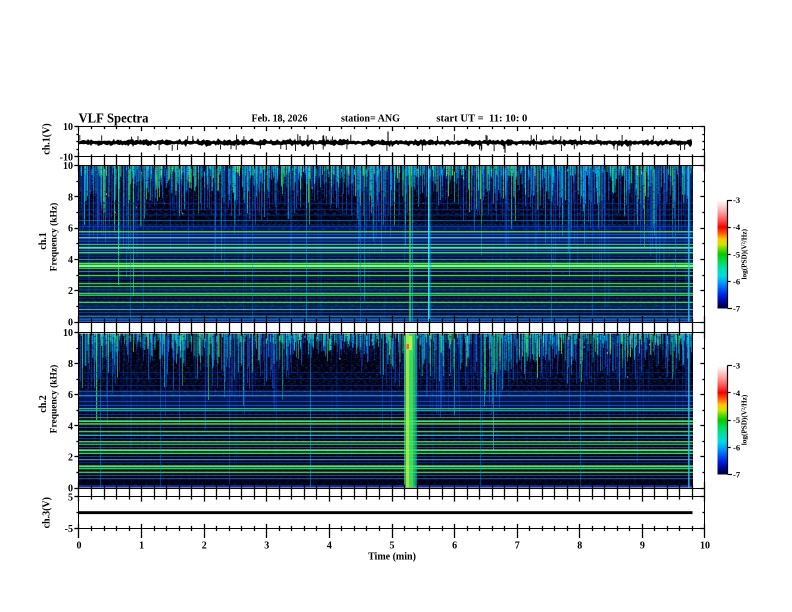 The height and width of the screenshot is (612, 792). What do you see at coordinates (517, 546) in the screenshot?
I see `svg-text: 7` at bounding box center [517, 546].